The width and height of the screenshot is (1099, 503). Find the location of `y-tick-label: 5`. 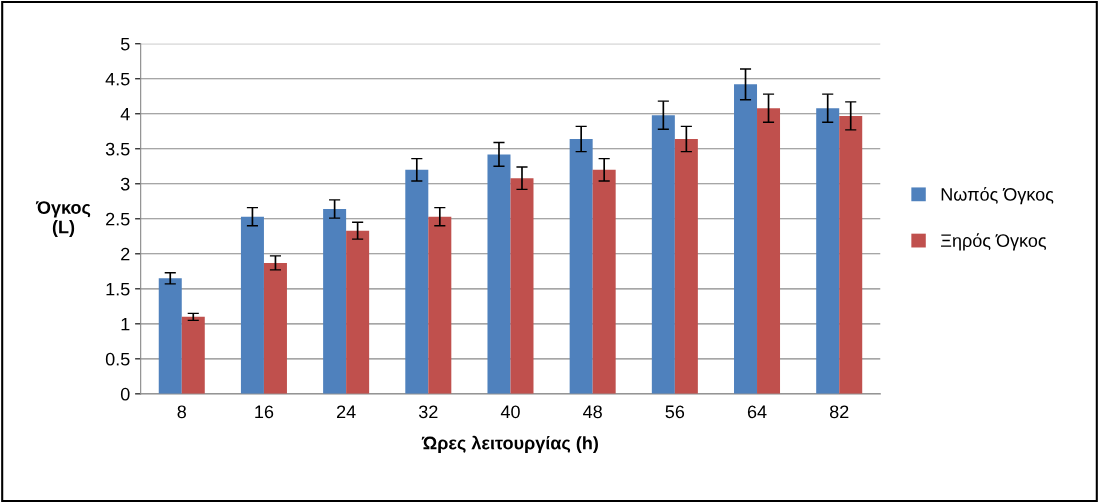

y-tick-label: 5 is located at coordinates (125, 44).